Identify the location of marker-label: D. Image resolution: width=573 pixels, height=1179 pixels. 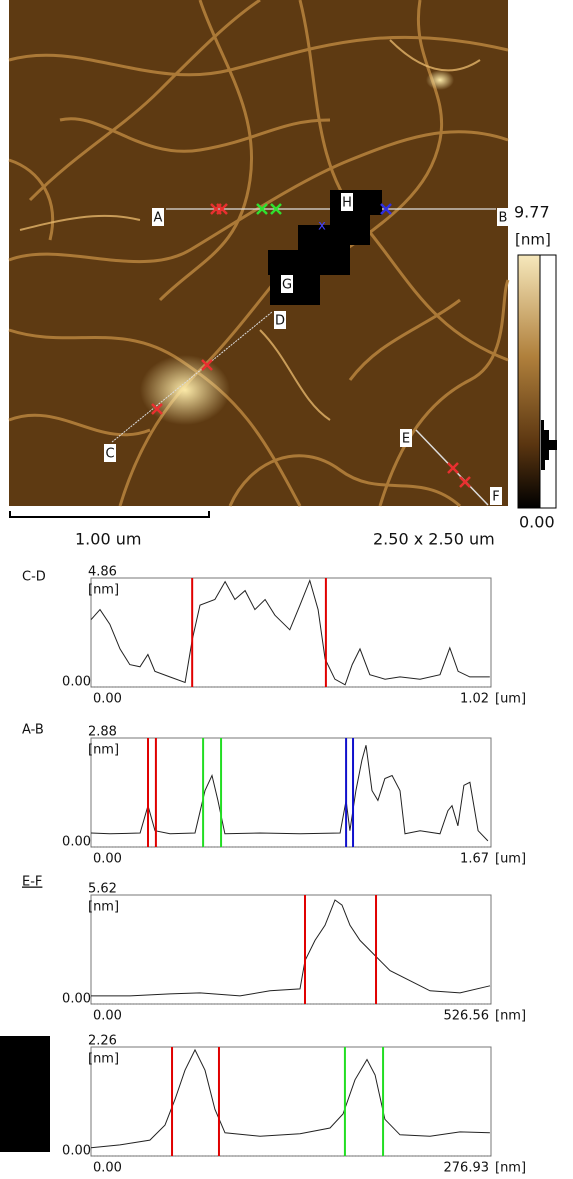
(280, 321).